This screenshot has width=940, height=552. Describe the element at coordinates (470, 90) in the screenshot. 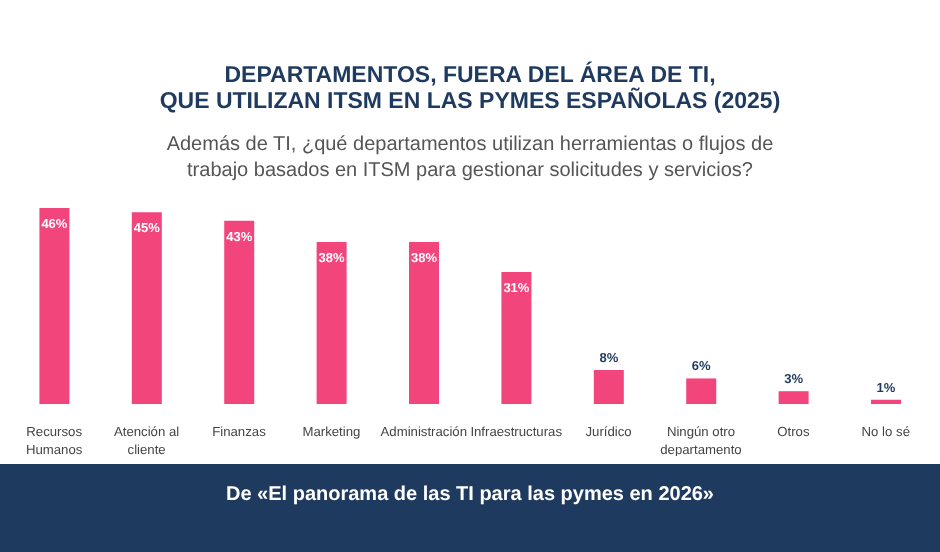

I see `chart-title: DEPARTAMENTOS, FUERA DEL ÁREA DE TI, QUE UTILIZAN ITSM EN LAS PYMES ESPAÑOLAS (2025)` at that location.